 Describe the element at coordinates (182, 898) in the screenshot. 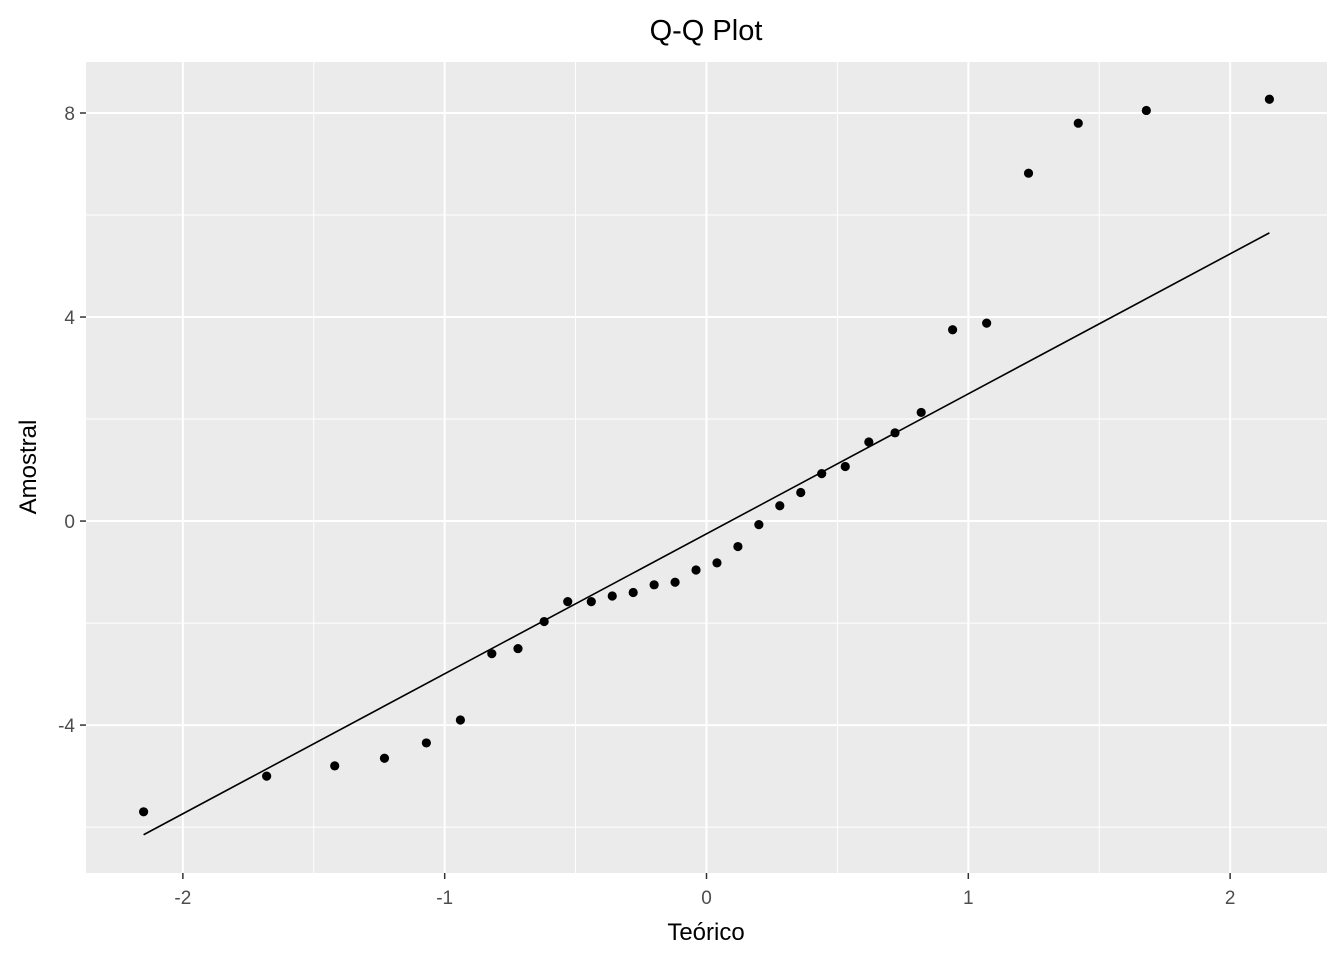

I see `x-tick-label: -2` at that location.